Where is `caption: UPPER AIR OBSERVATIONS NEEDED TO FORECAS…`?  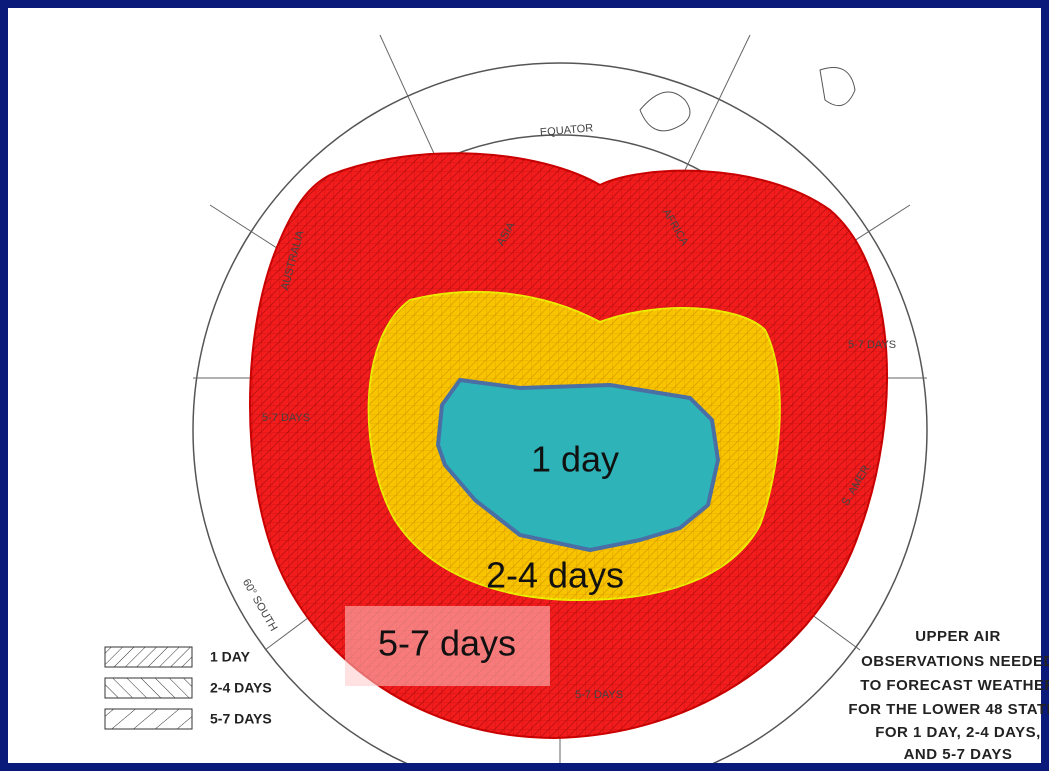
caption: UPPER AIR OBSERVATIONS NEEDED TO FORECAS… is located at coordinates (948, 695).